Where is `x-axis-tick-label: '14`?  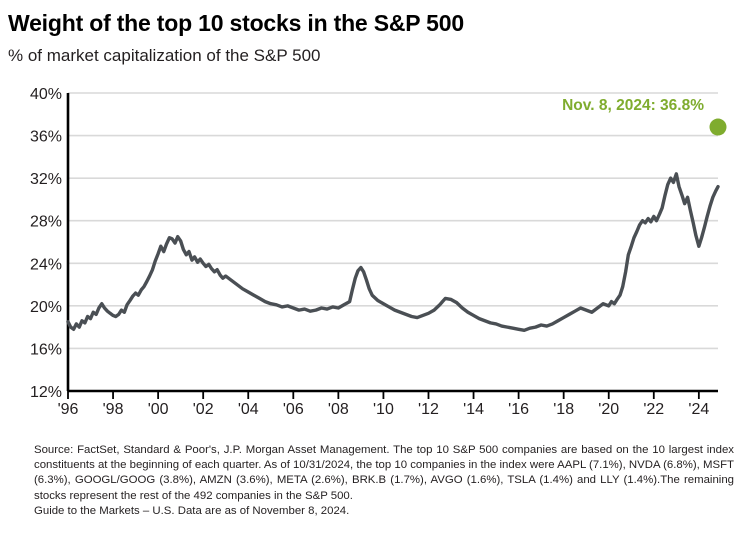 x-axis-tick-label: '14 is located at coordinates (473, 409).